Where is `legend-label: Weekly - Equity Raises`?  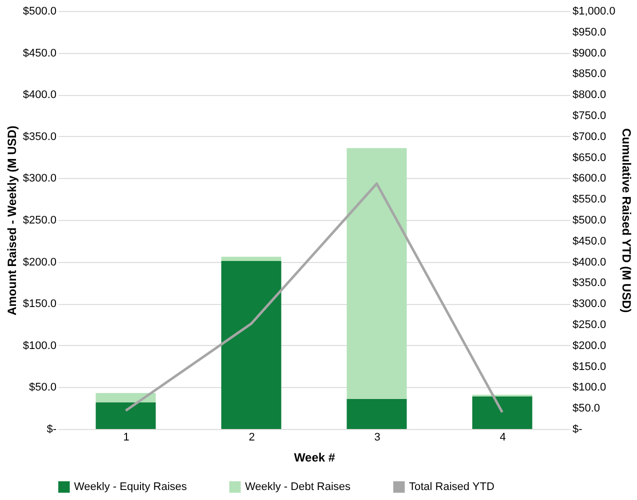
legend-label: Weekly - Equity Raises is located at coordinates (131, 487).